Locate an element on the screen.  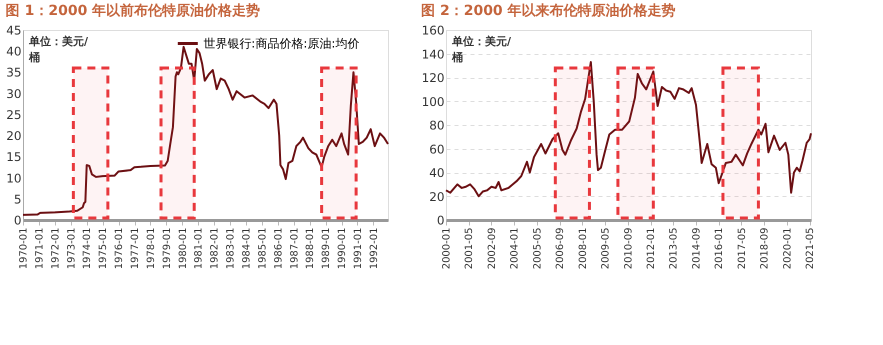
y-tick-label: 35 is located at coordinates (14, 73).